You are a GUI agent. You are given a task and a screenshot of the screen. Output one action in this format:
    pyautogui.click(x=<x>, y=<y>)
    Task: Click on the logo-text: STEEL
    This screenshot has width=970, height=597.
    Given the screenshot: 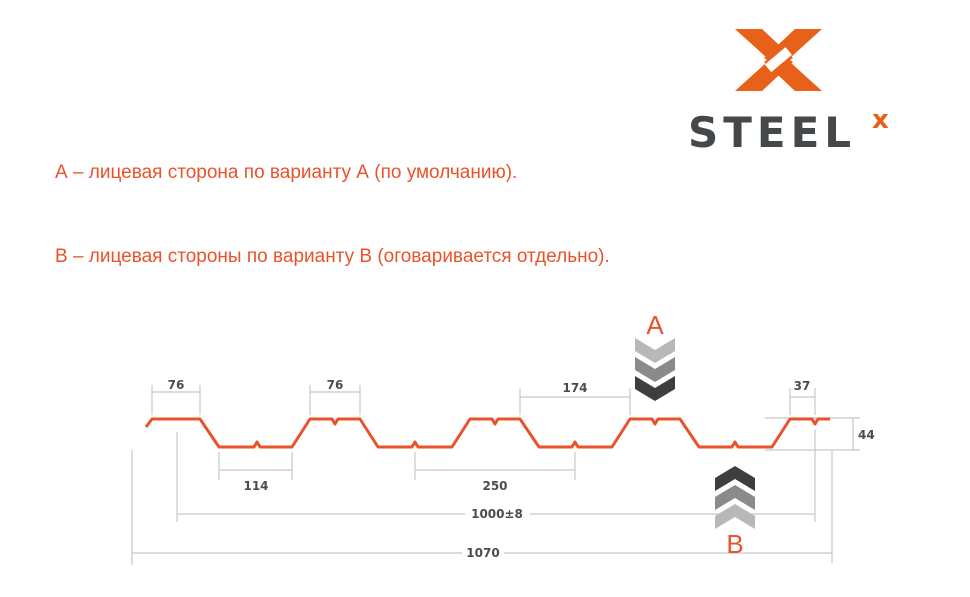 What is the action you would take?
    pyautogui.click(x=772, y=132)
    